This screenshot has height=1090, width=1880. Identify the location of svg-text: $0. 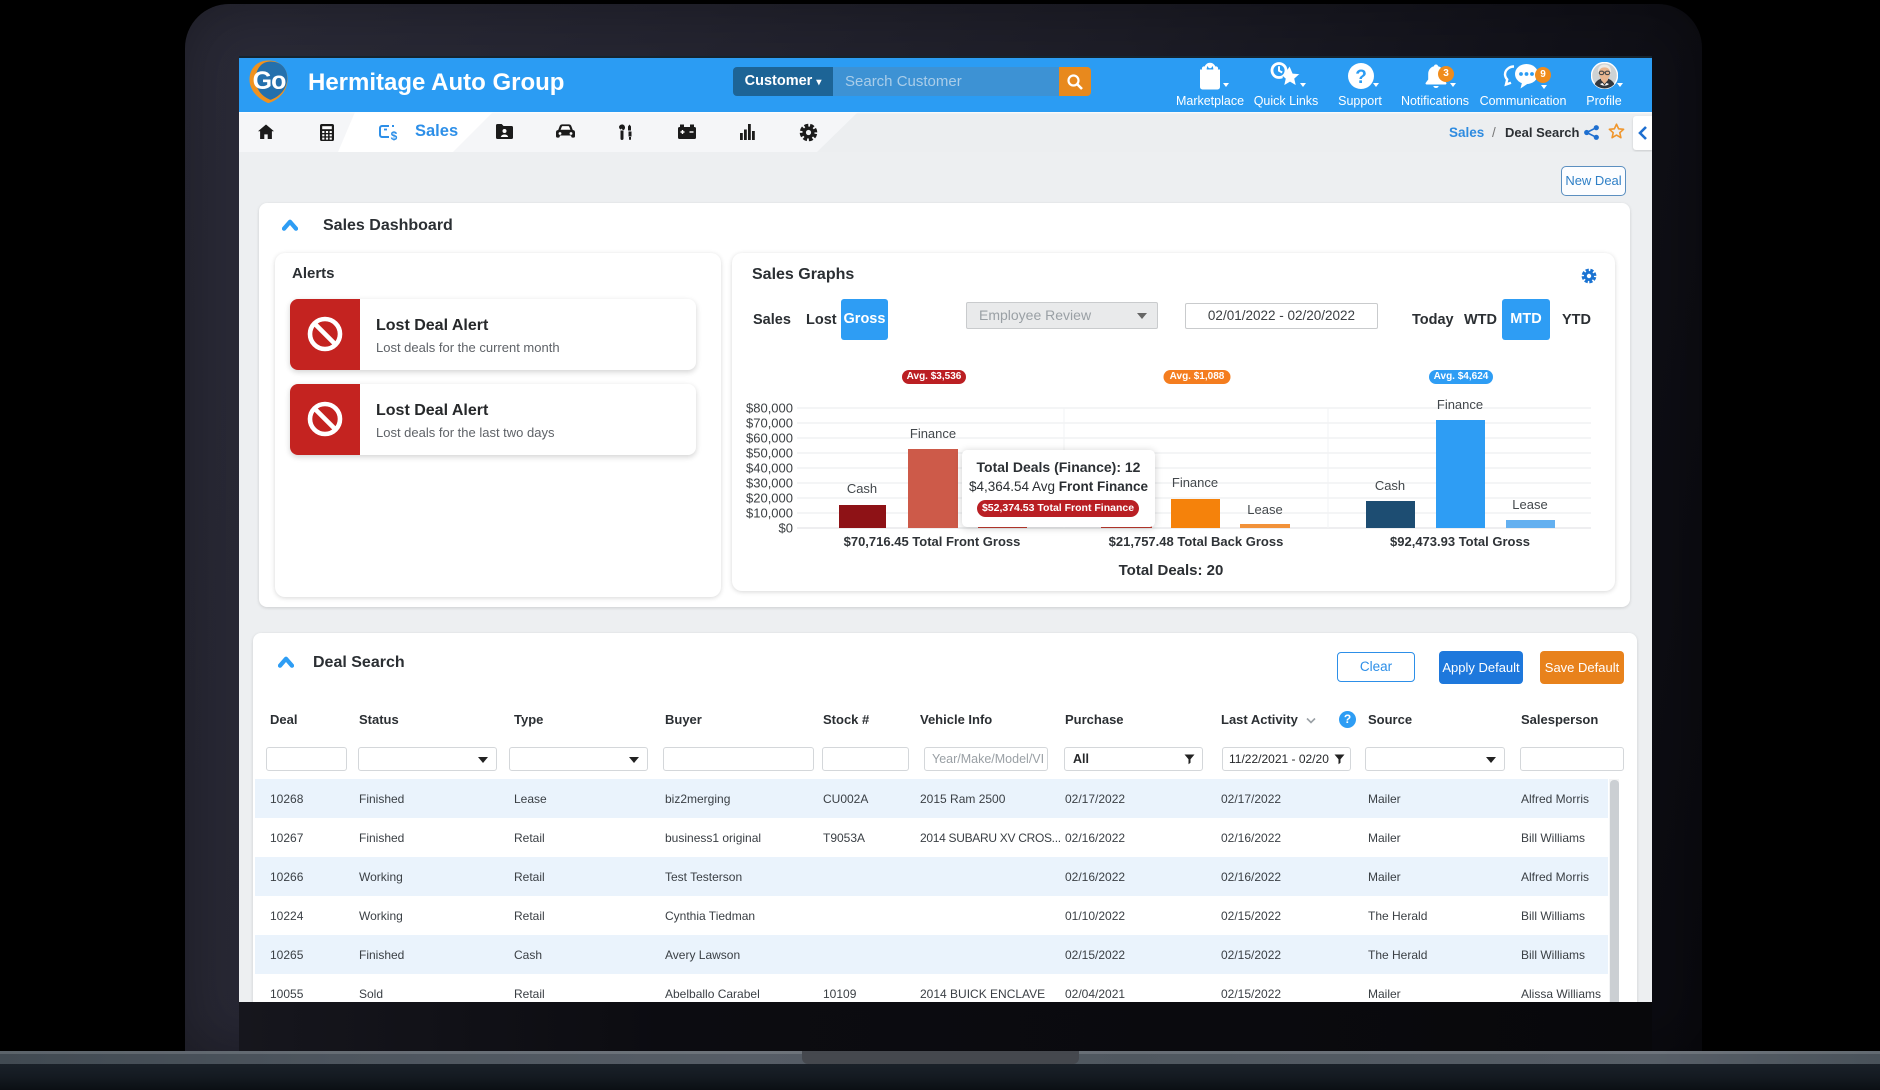
(786, 528).